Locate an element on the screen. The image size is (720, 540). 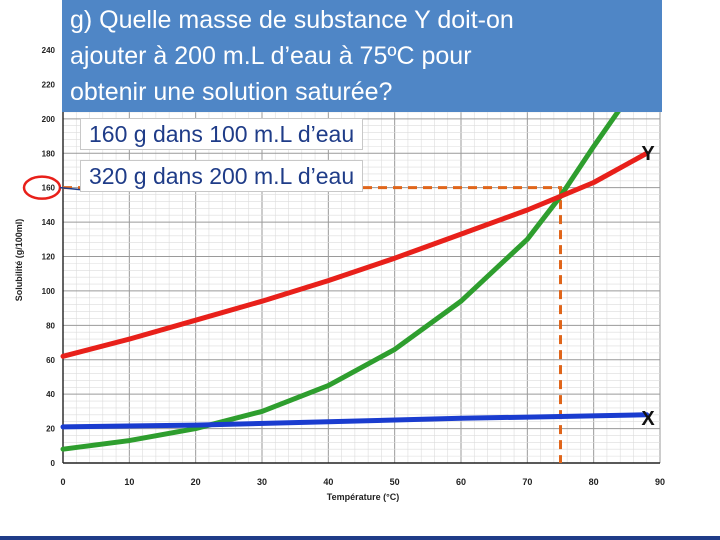
x-tick-label: 60 is located at coordinates (461, 482).